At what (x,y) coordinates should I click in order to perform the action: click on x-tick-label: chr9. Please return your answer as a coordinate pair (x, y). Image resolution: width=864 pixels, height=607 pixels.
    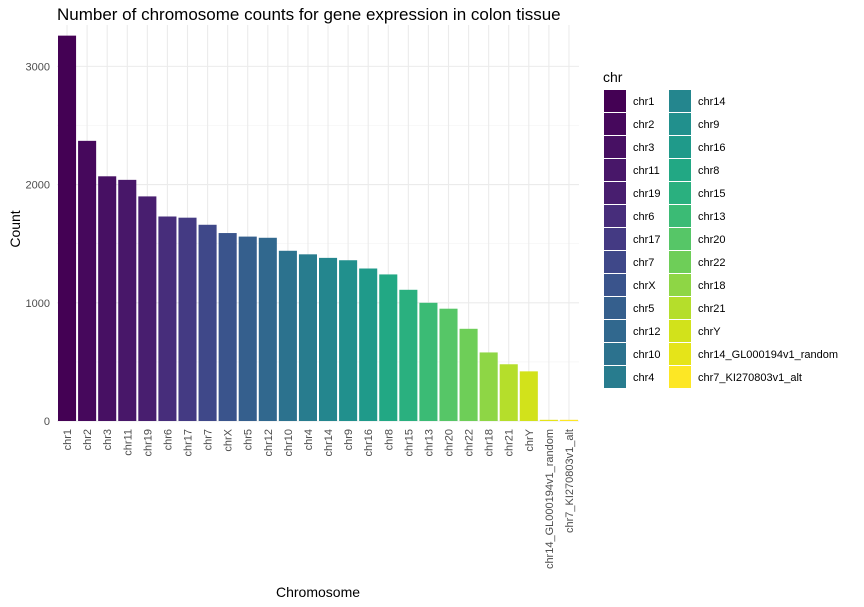
    Looking at the image, I should click on (349, 439).